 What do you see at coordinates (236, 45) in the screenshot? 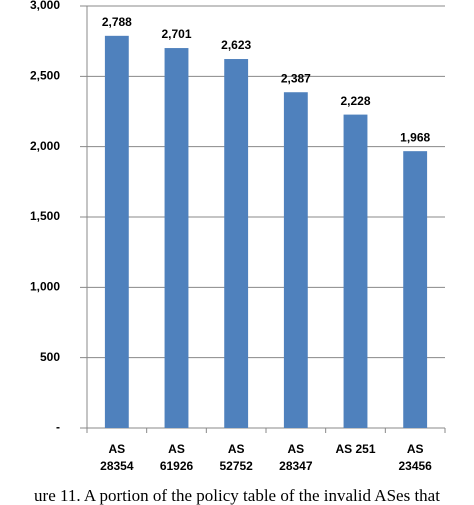
I see `value-label: 2,623` at bounding box center [236, 45].